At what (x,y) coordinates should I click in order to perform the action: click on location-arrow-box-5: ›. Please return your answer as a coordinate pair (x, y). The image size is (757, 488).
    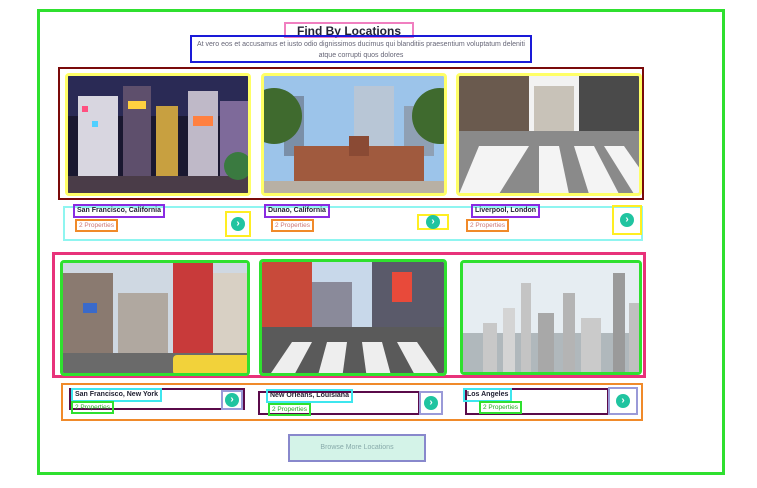
    Looking at the image, I should click on (431, 403).